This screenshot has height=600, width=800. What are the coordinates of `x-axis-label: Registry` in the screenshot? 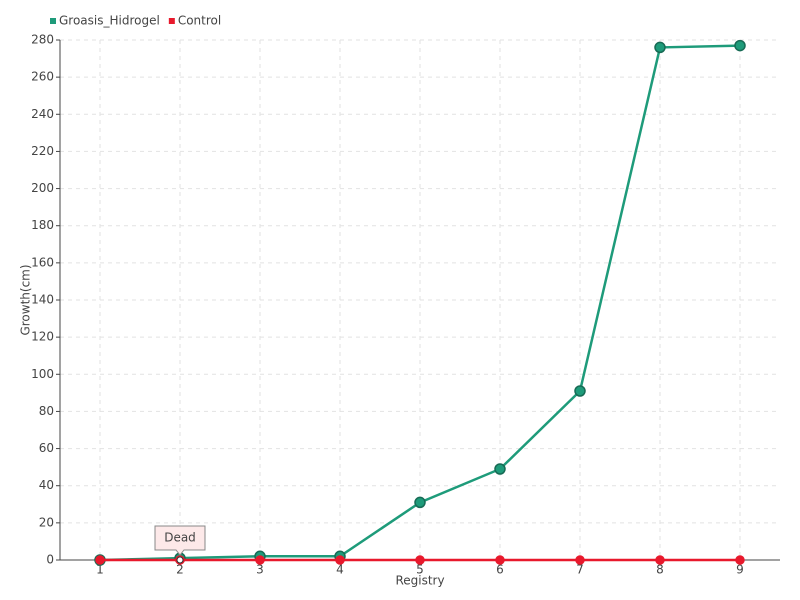 It's located at (419, 581).